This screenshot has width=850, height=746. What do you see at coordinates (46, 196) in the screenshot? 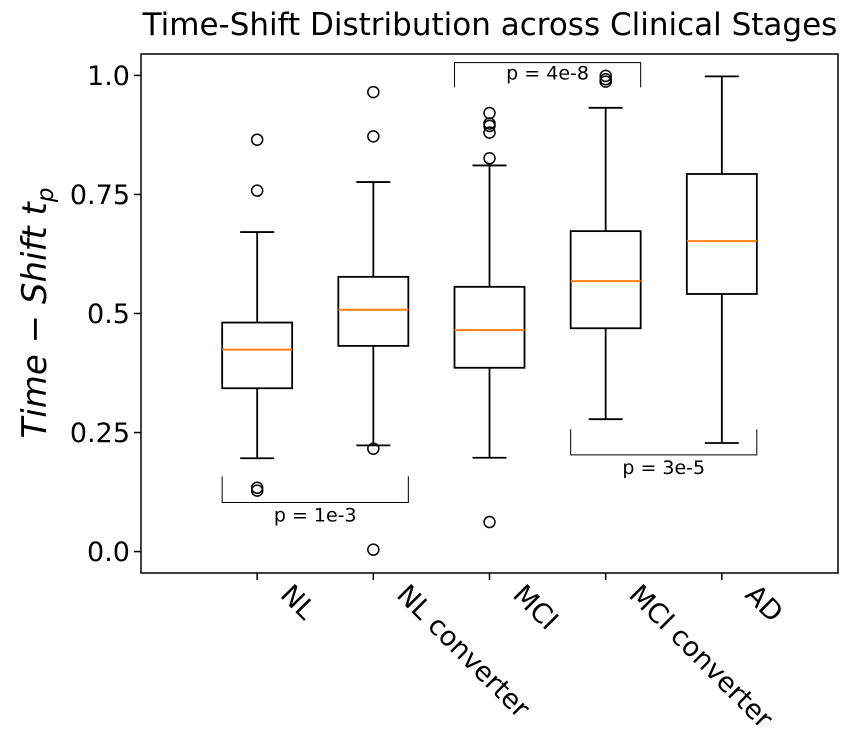
I see `y-axis-label-subscript: p` at bounding box center [46, 196].